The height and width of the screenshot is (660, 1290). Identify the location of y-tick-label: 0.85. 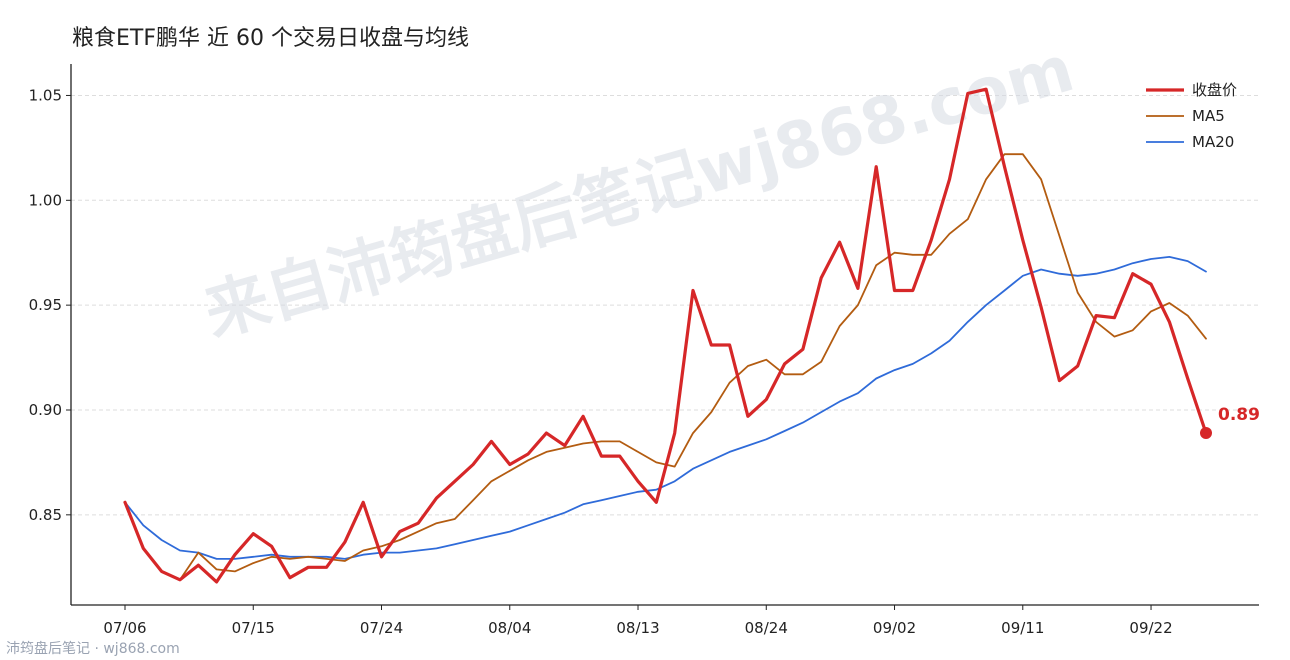
(45, 515).